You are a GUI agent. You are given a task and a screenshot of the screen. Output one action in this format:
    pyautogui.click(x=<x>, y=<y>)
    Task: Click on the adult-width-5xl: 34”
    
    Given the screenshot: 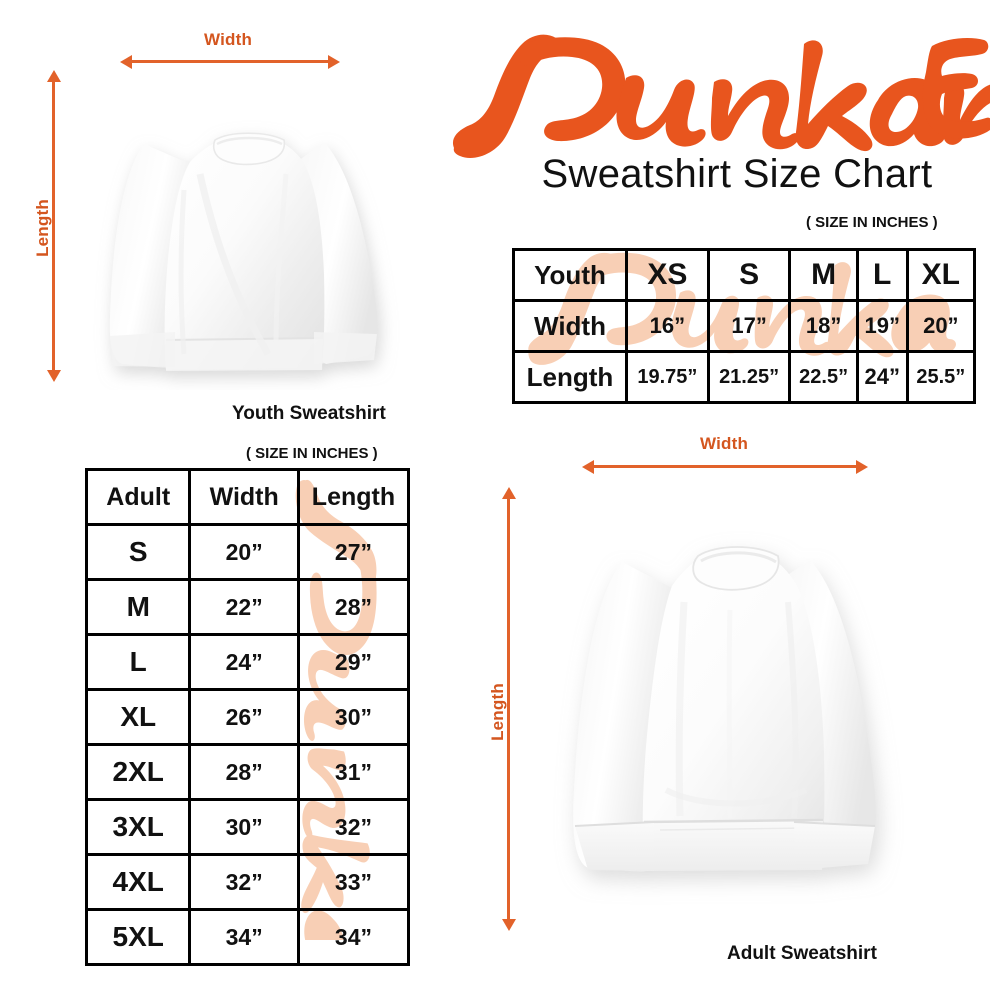 What is the action you would take?
    pyautogui.click(x=244, y=937)
    